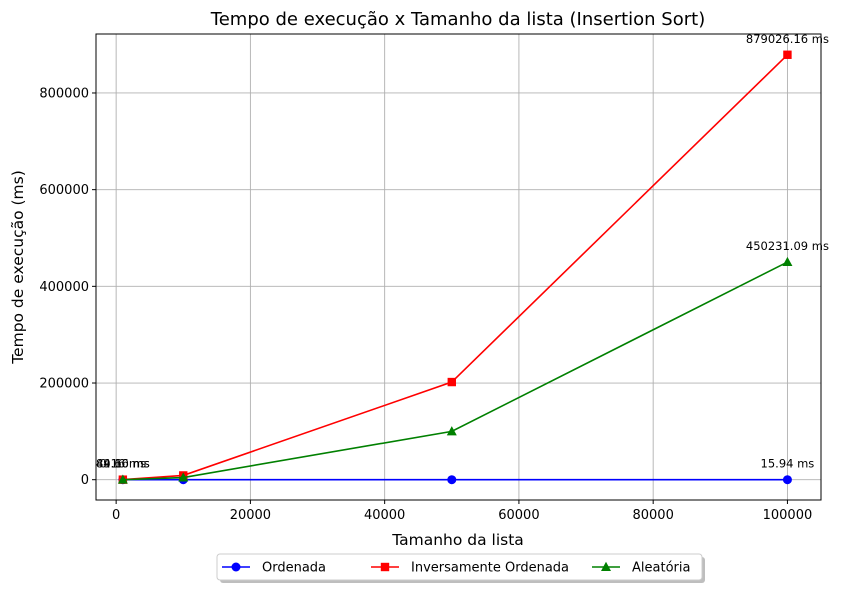  What do you see at coordinates (116, 515) in the screenshot?
I see `x-tick-label: 0` at bounding box center [116, 515].